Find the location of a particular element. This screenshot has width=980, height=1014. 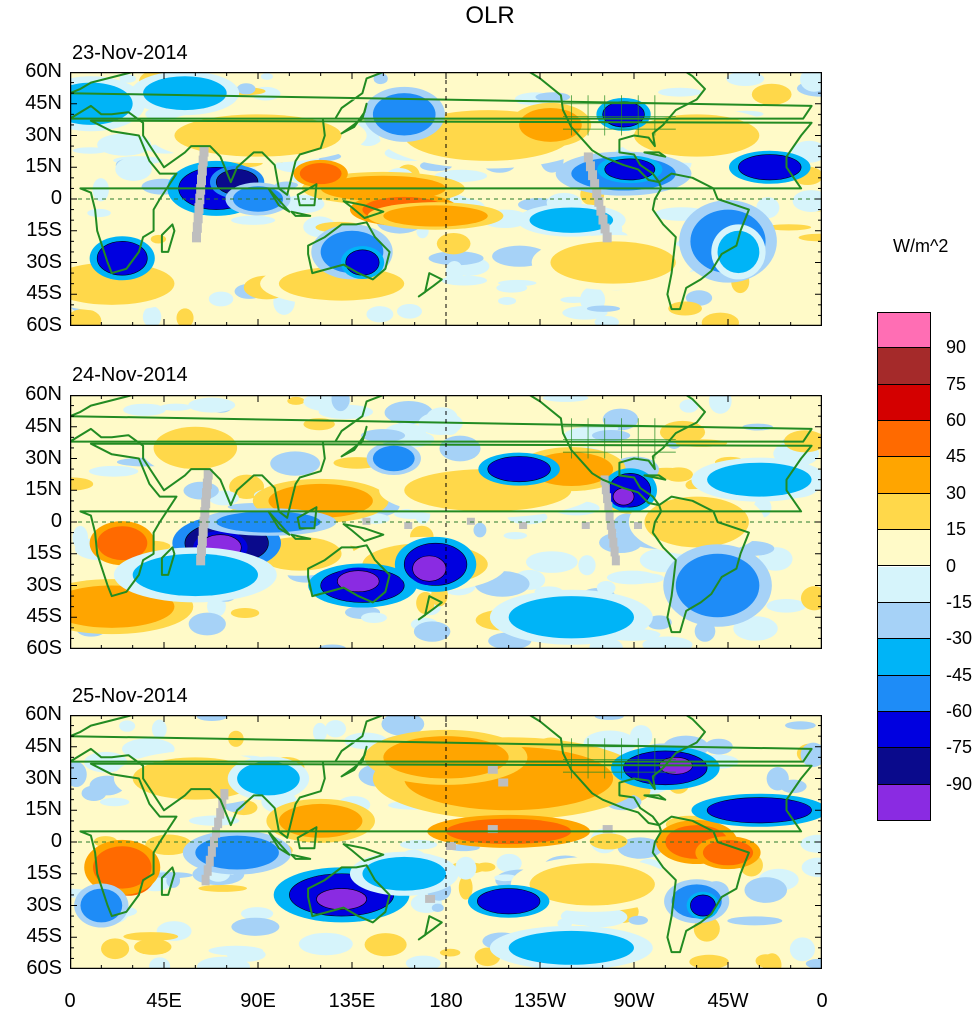

lon-label: 90E is located at coordinates (258, 1001).